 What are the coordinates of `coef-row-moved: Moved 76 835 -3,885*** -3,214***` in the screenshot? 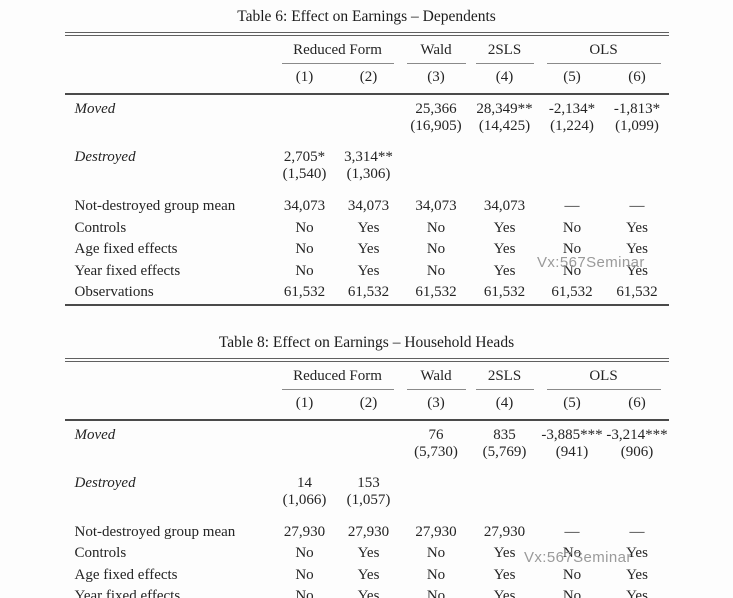 It's located at (367, 432).